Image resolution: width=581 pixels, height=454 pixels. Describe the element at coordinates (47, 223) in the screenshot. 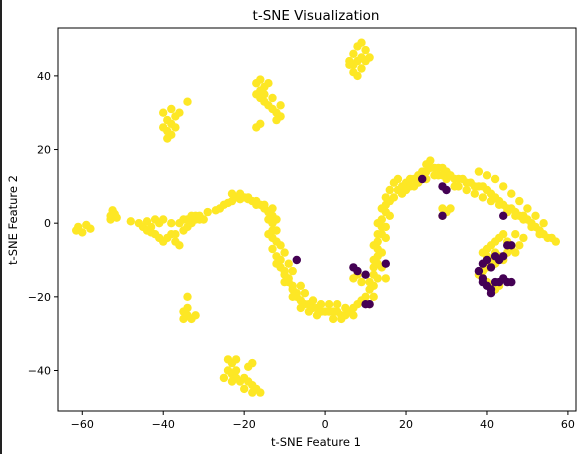

I see `y-tick-label: 0` at that location.